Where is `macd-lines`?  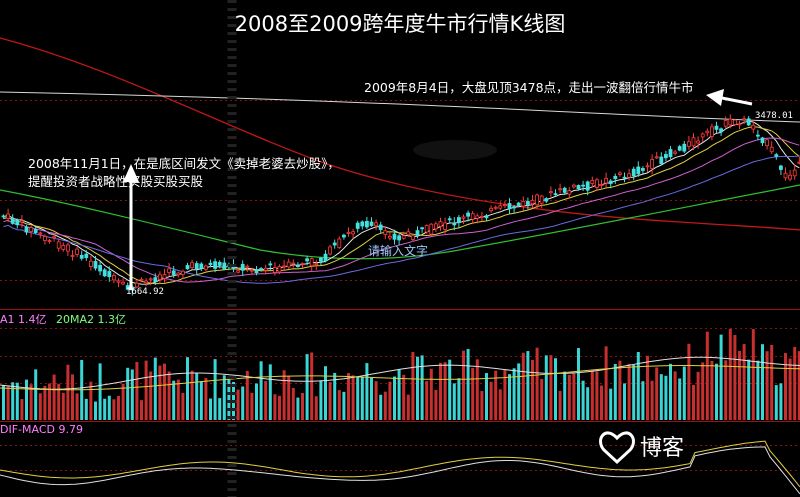
macd-lines is located at coordinates (400, 467).